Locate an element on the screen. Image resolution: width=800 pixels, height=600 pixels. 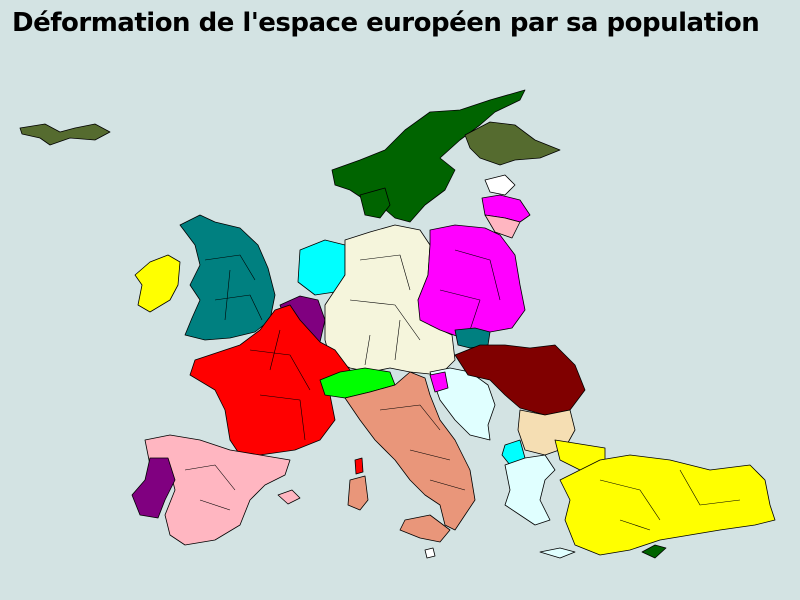
greece is located at coordinates (530, 490).